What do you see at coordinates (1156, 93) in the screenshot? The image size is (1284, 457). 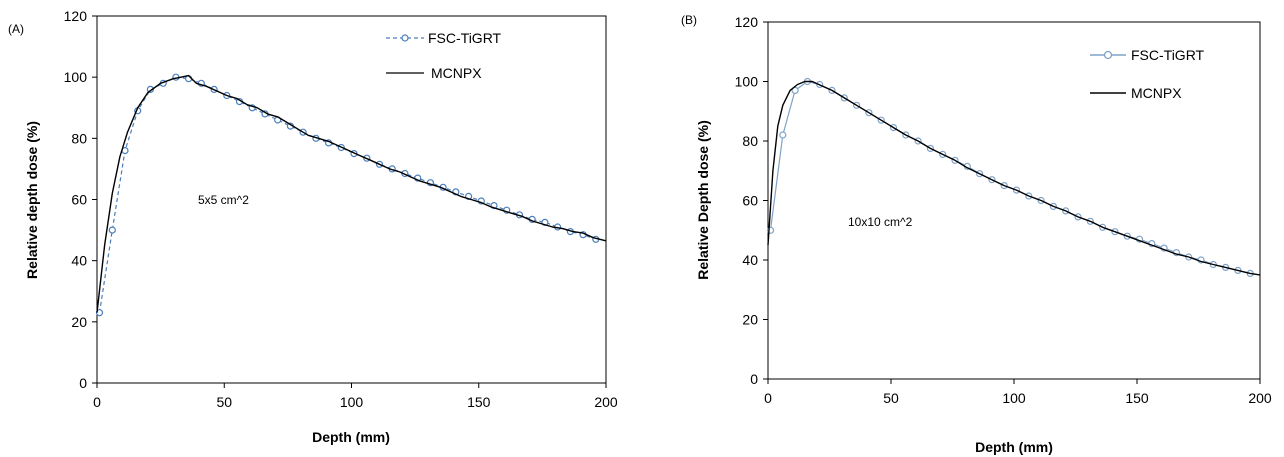 I see `panel-b-legend-mcnpx-label: MCNPX` at bounding box center [1156, 93].